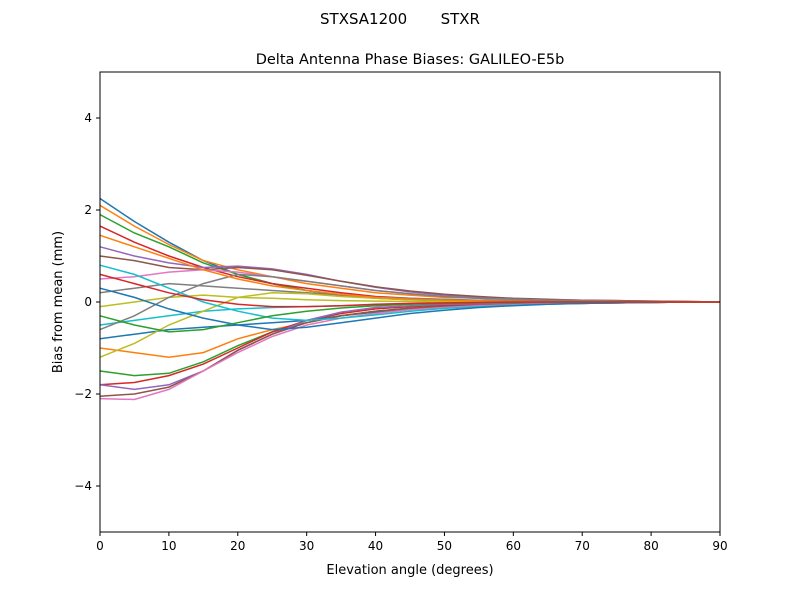 This screenshot has width=800, height=600. Describe the element at coordinates (375, 546) in the screenshot. I see `x-tick-label: 40` at that location.